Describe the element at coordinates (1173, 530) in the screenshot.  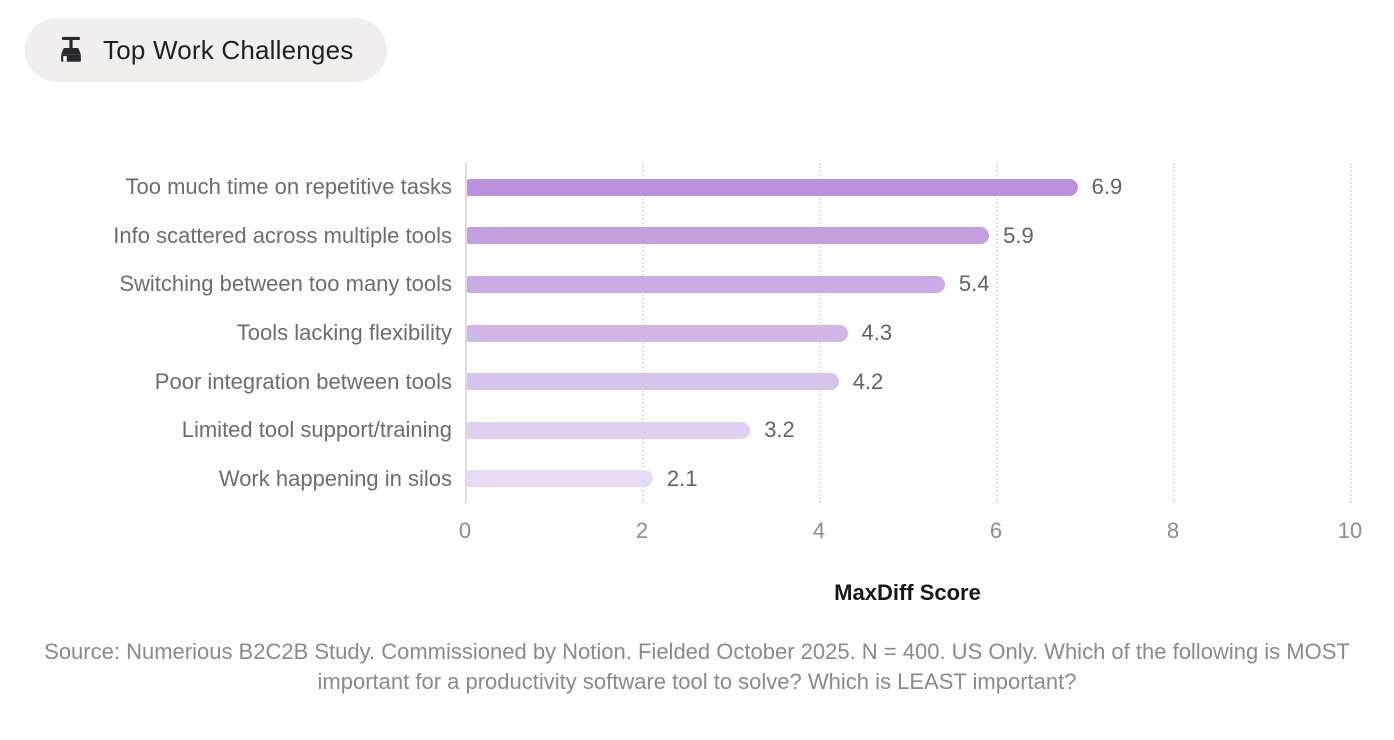
I see `x-tick-label-8: 8` at that location.